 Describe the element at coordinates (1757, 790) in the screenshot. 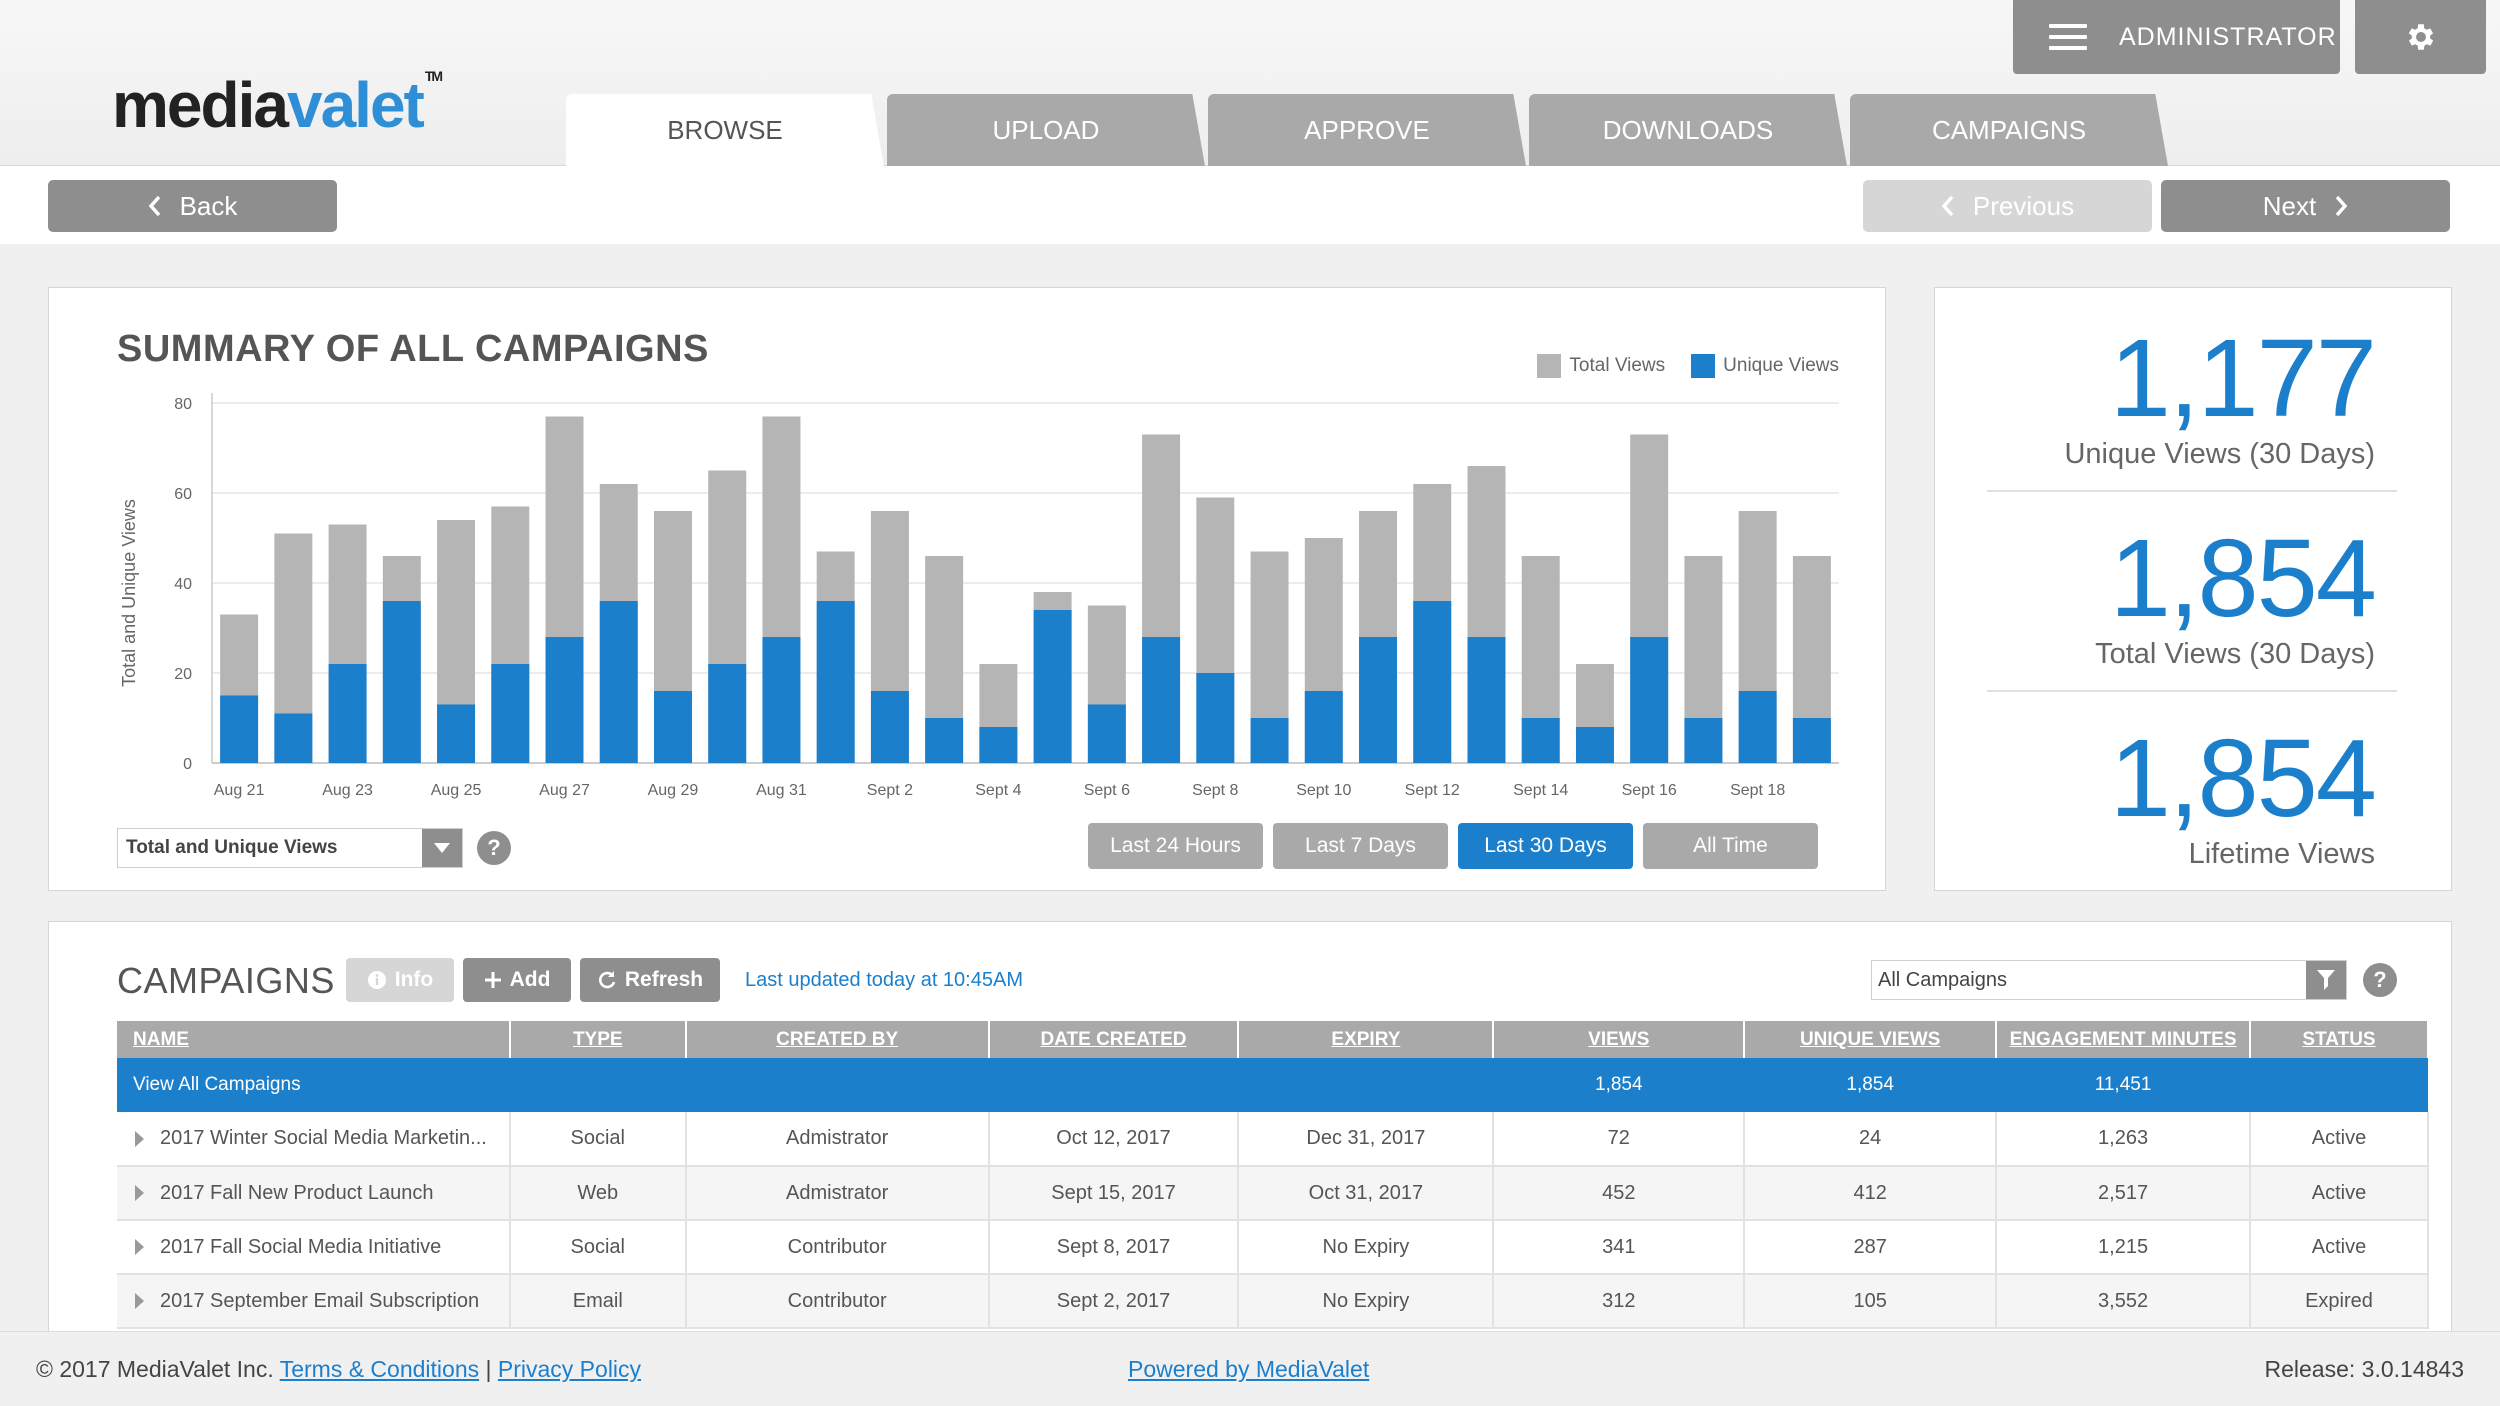

I see `x-tick-label: Sept 18` at that location.